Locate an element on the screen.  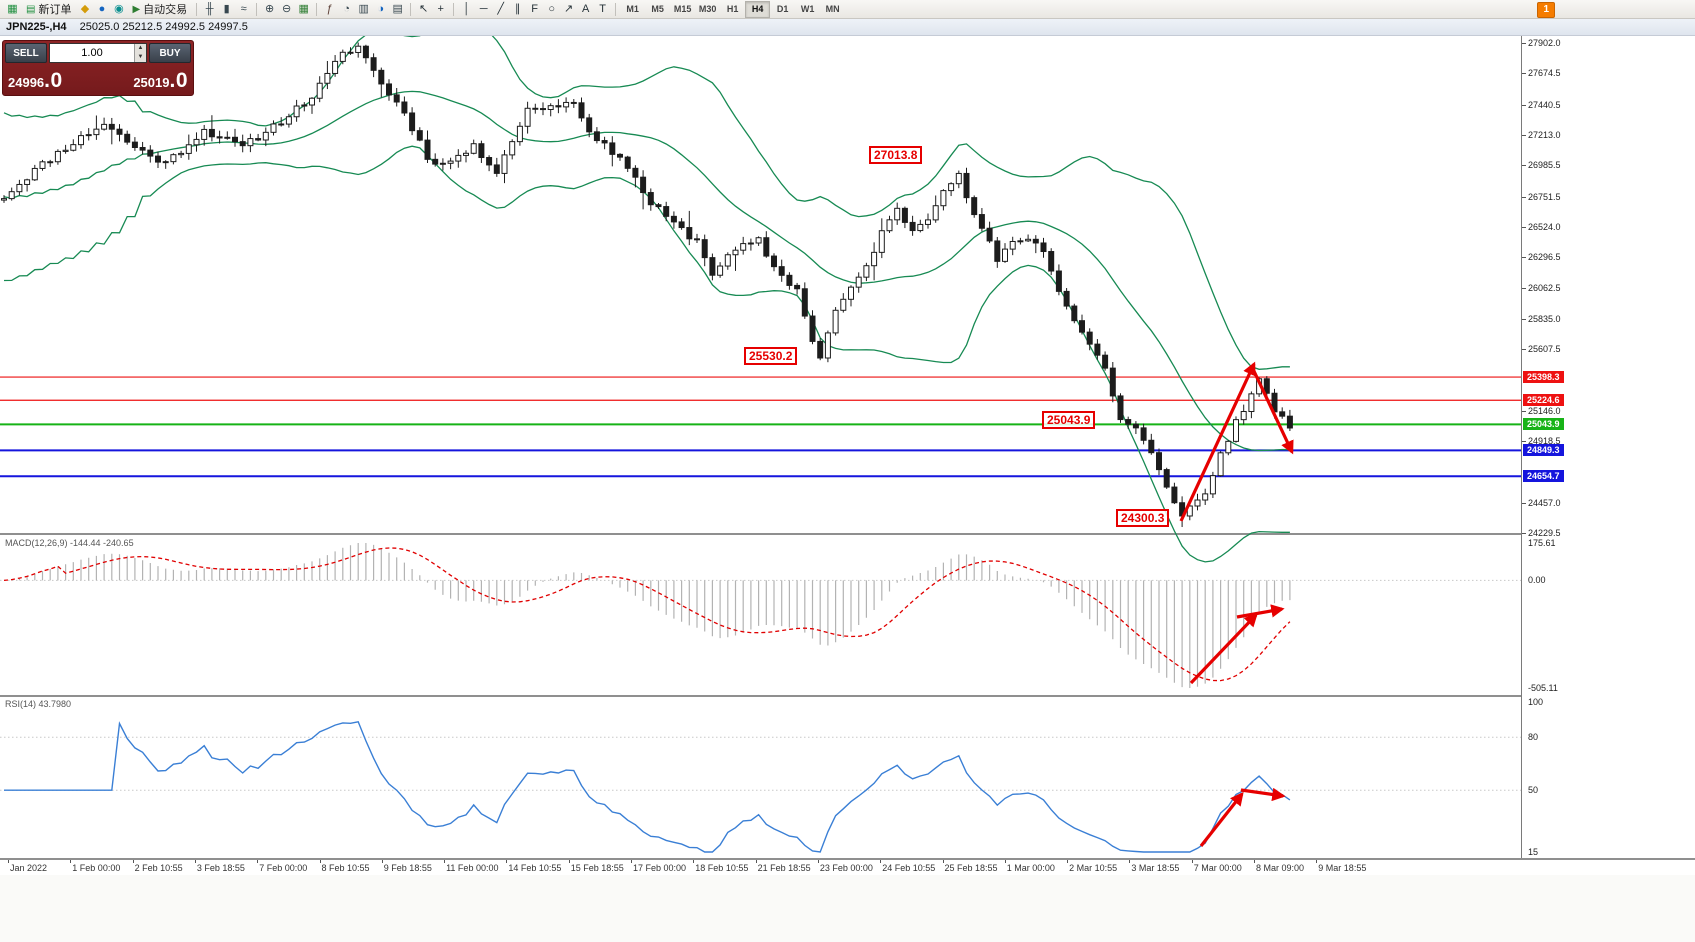
time-axis-label: 8 Mar 09:00 is located at coordinates (1280, 868).